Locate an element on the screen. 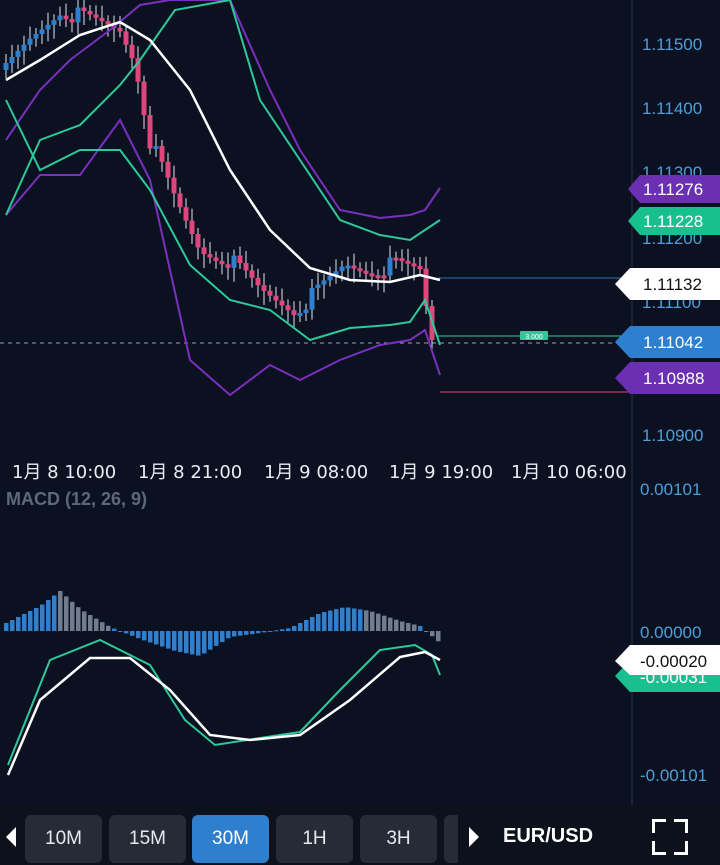 Image resolution: width=720 pixels, height=865 pixels. time-axis-label: 1月 9 08:00 is located at coordinates (316, 472).